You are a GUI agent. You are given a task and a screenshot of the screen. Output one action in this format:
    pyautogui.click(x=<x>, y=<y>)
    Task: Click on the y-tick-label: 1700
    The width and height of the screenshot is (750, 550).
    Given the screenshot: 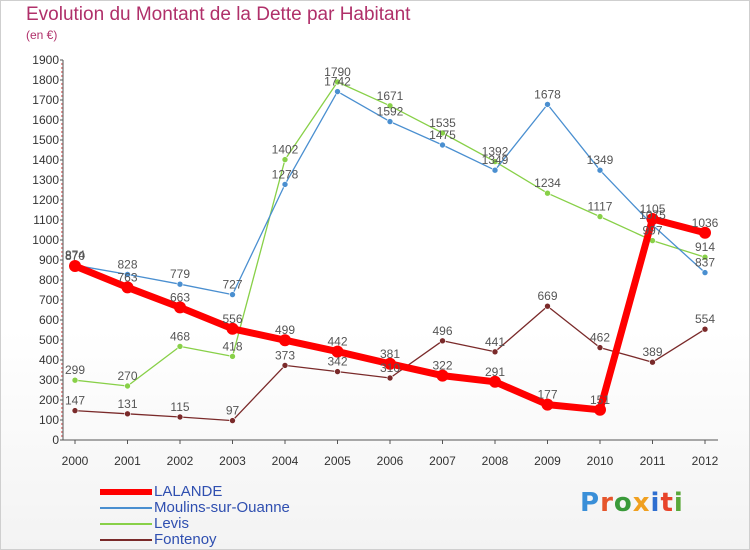 What is the action you would take?
    pyautogui.click(x=45, y=100)
    